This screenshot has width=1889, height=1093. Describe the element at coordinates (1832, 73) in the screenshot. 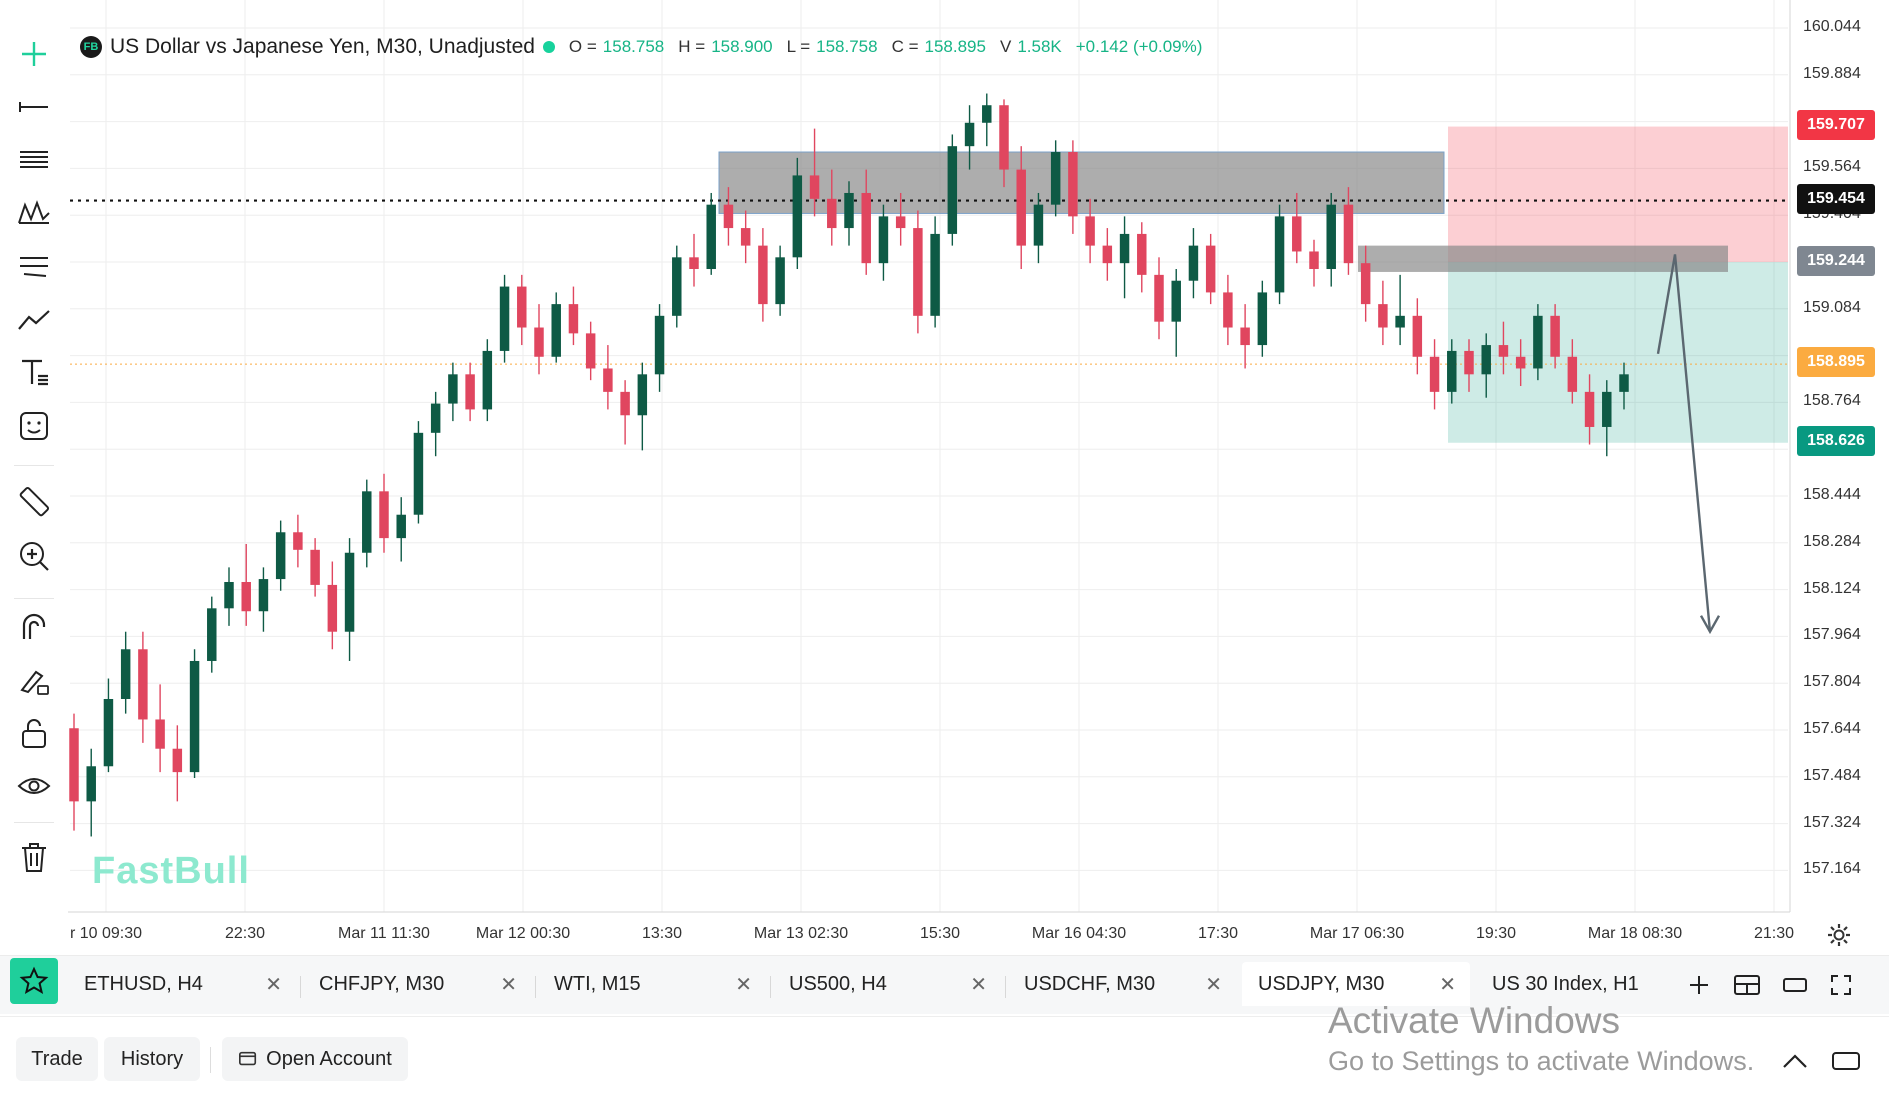

I see `price-axis-label: 159.884` at that location.